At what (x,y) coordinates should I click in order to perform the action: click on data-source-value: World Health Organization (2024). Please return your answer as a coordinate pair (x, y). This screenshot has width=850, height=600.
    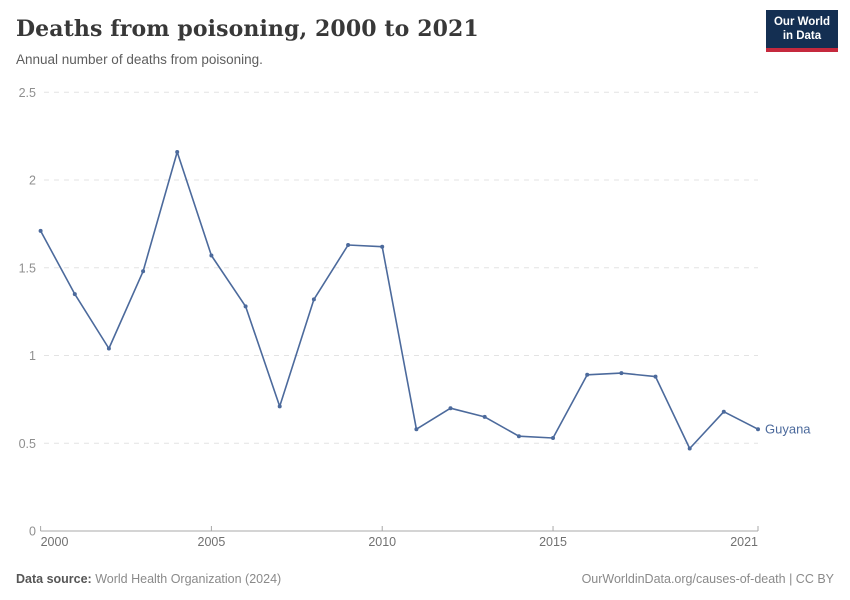
    Looking at the image, I should click on (188, 579).